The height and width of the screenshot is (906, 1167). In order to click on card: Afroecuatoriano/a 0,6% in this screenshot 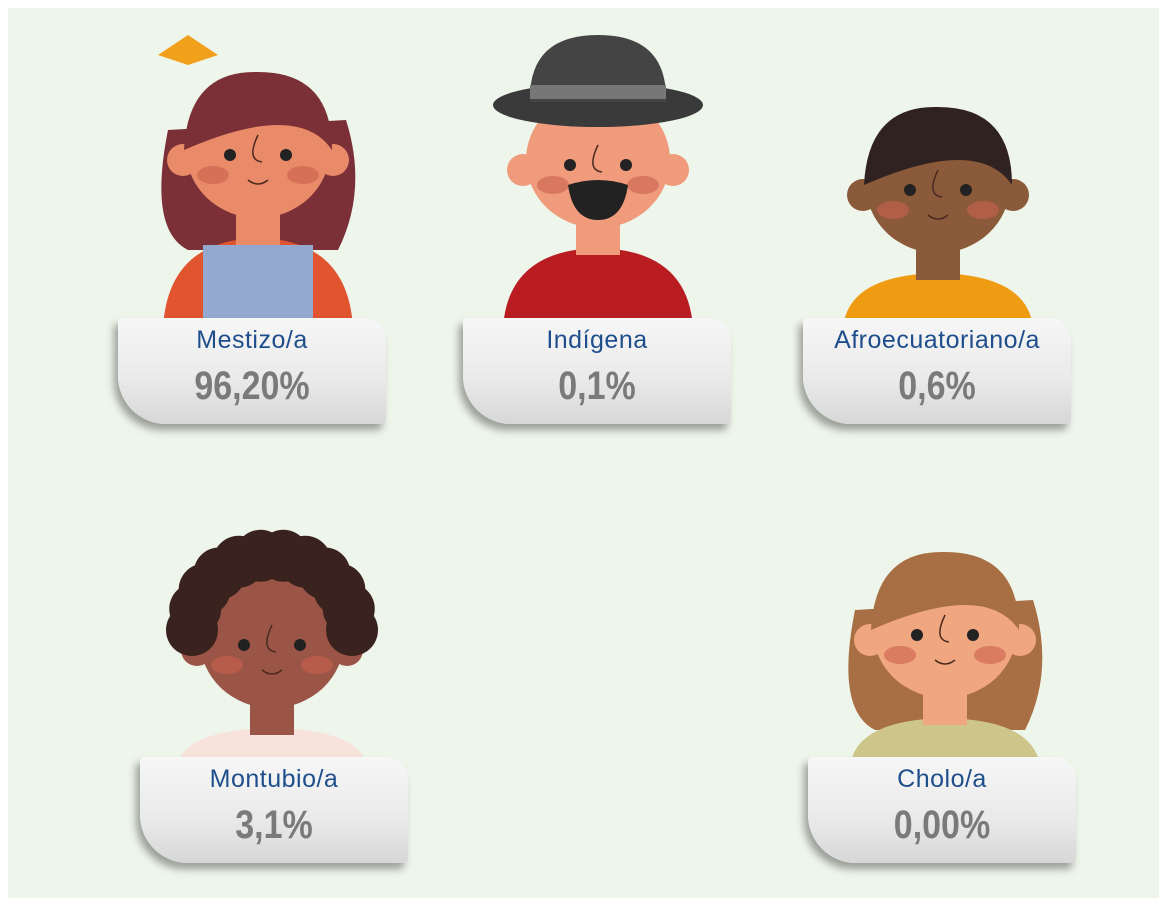, I will do `click(937, 371)`.